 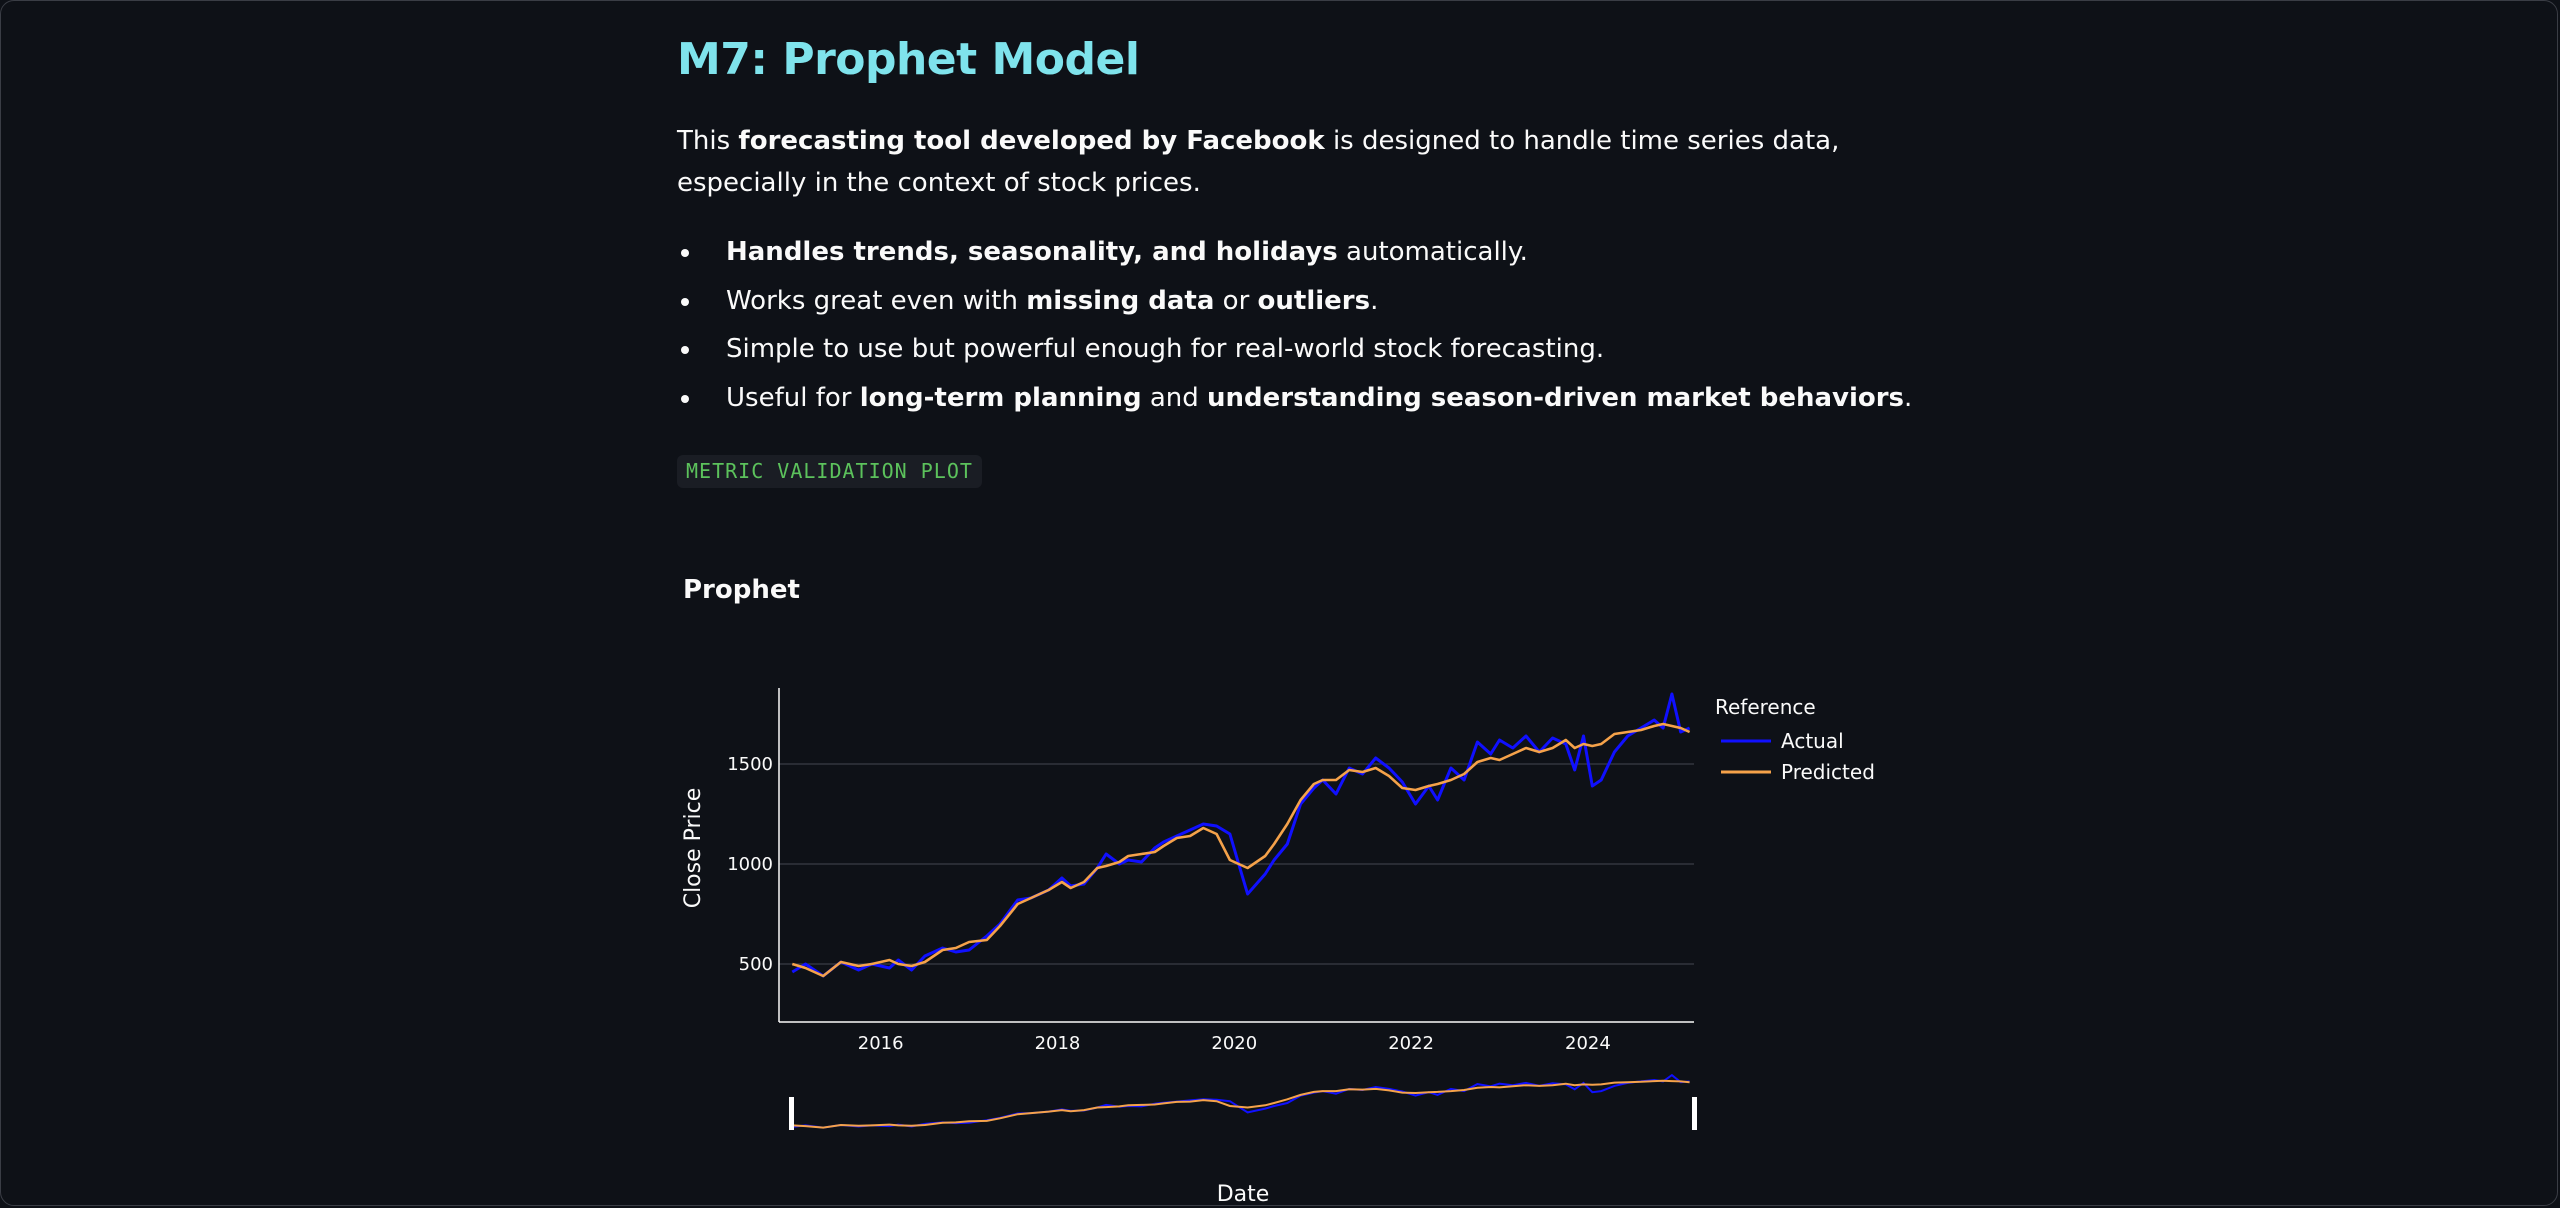 I want to click on x-tick-label: 2022, so click(x=1411, y=1043).